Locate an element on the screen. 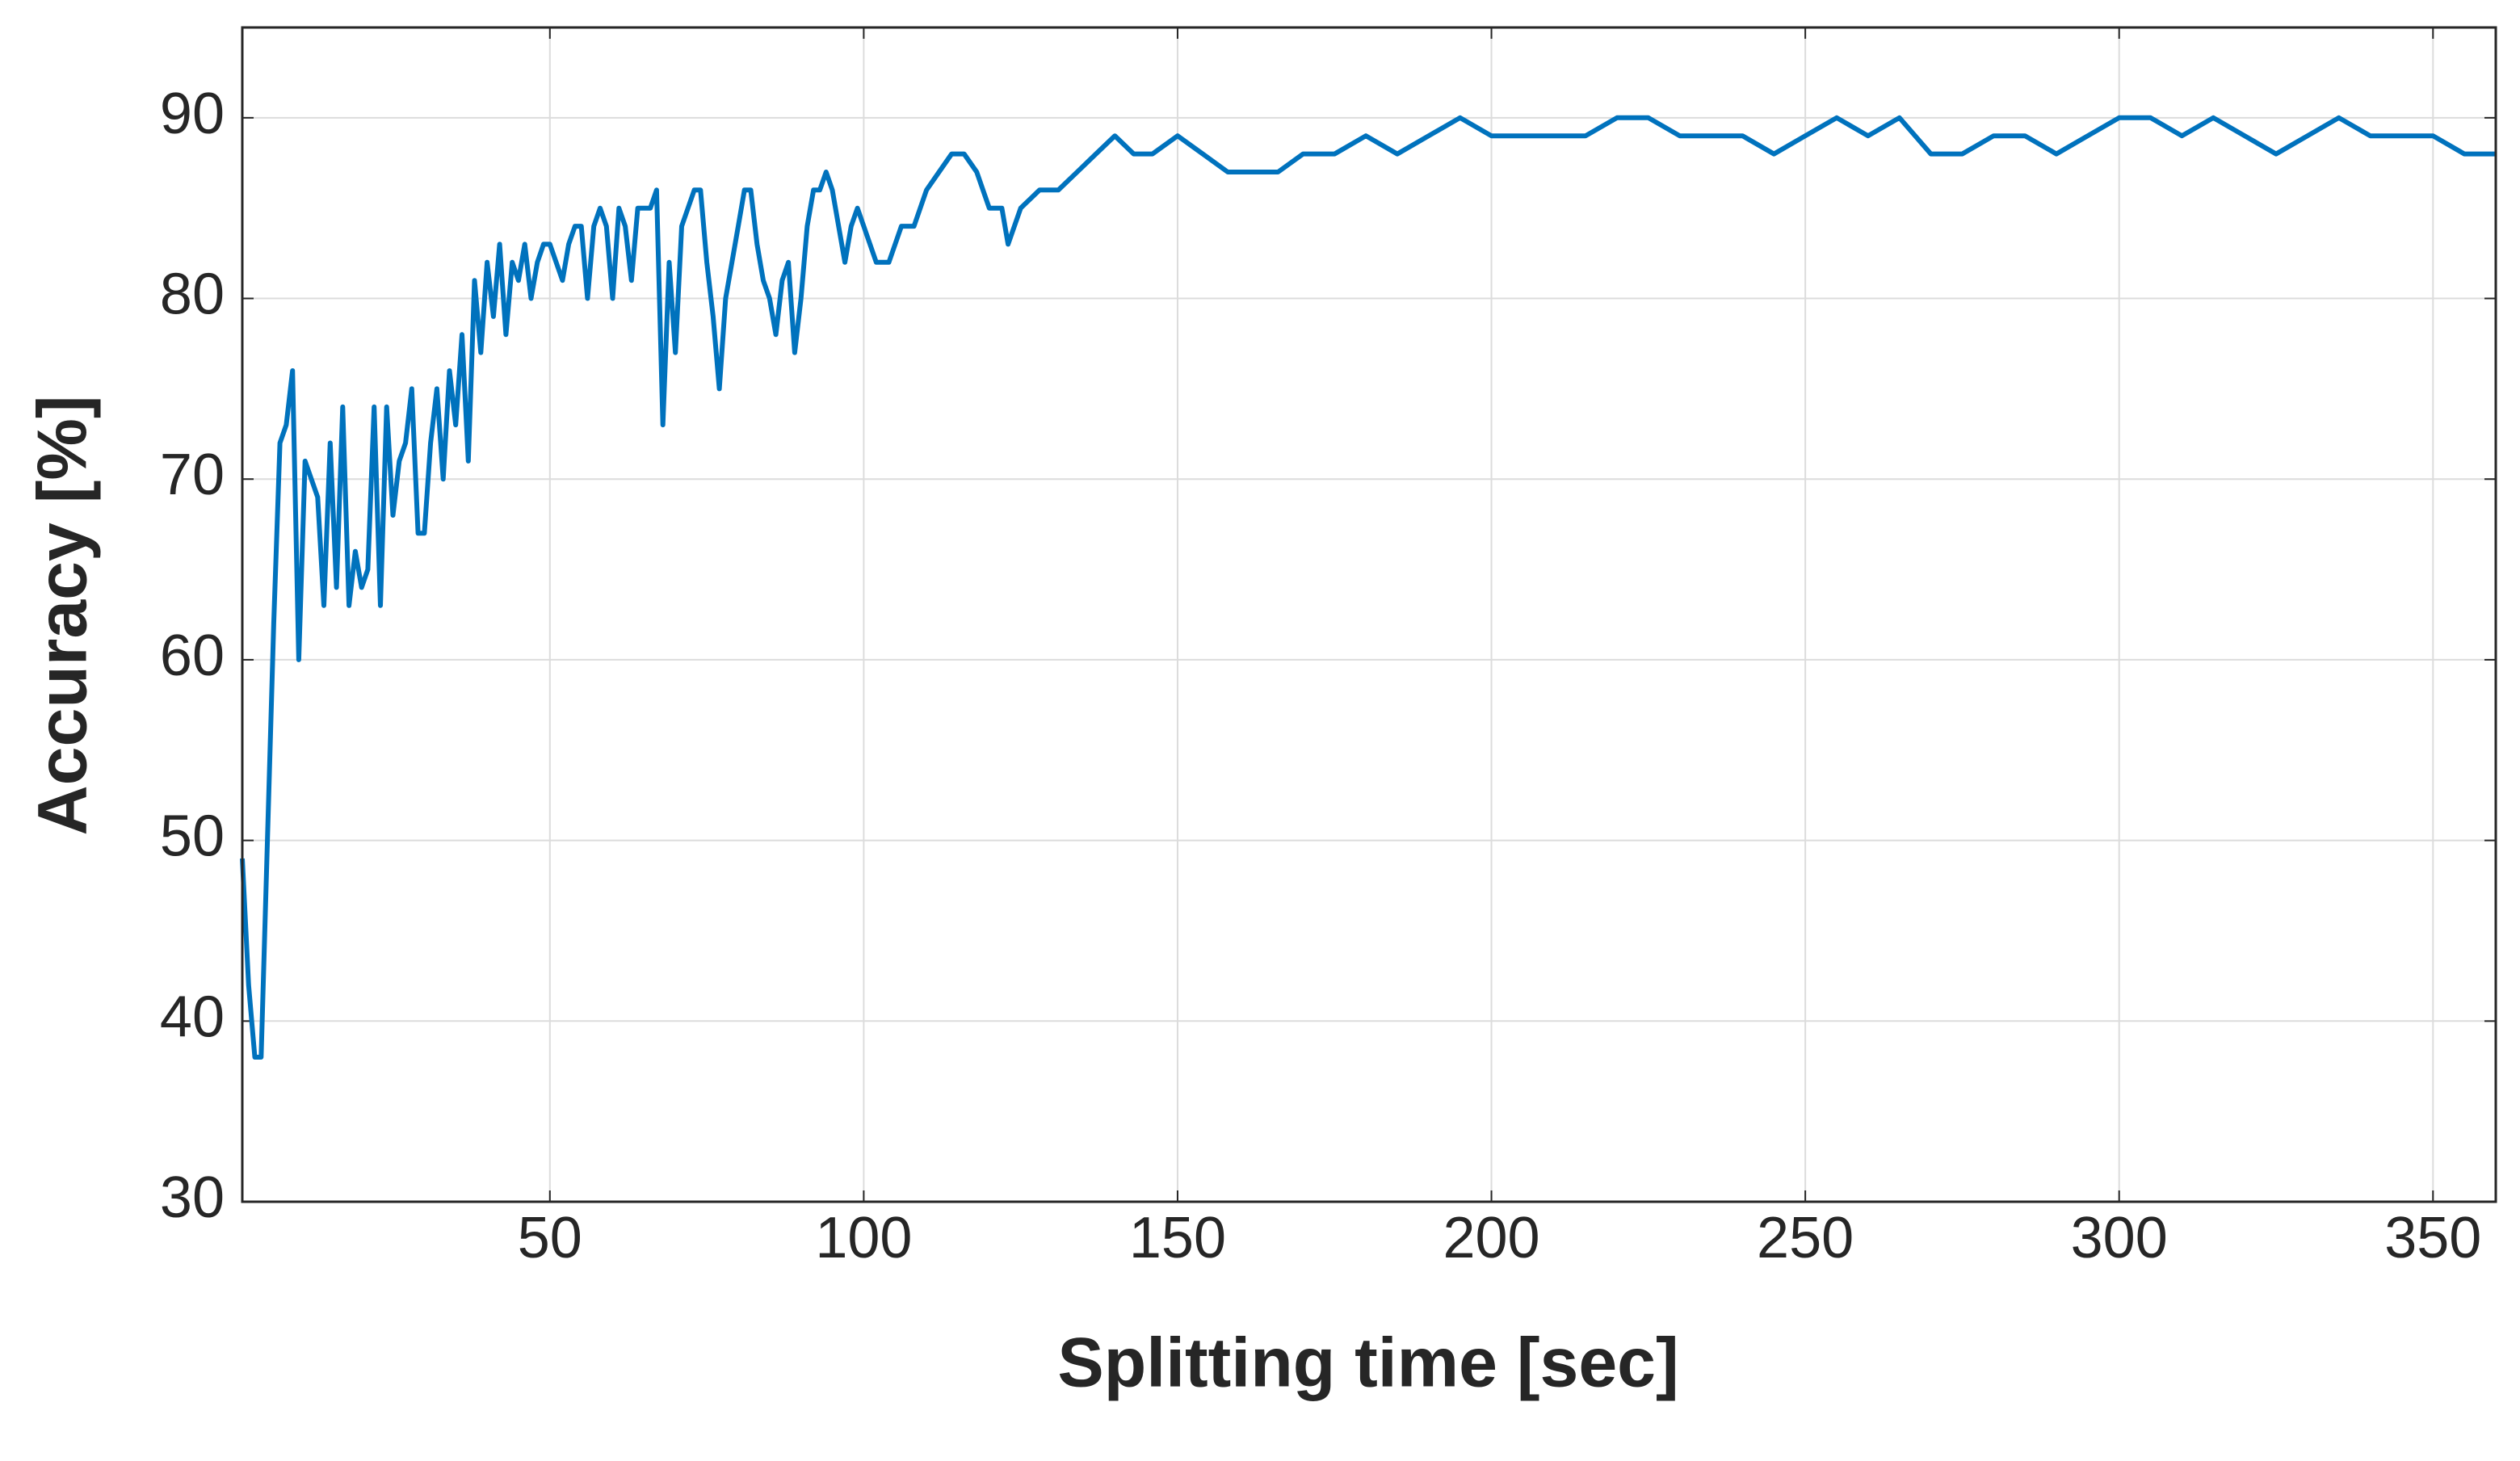 The width and height of the screenshot is (2520, 1461). y-tick-label: 60 is located at coordinates (192, 655).